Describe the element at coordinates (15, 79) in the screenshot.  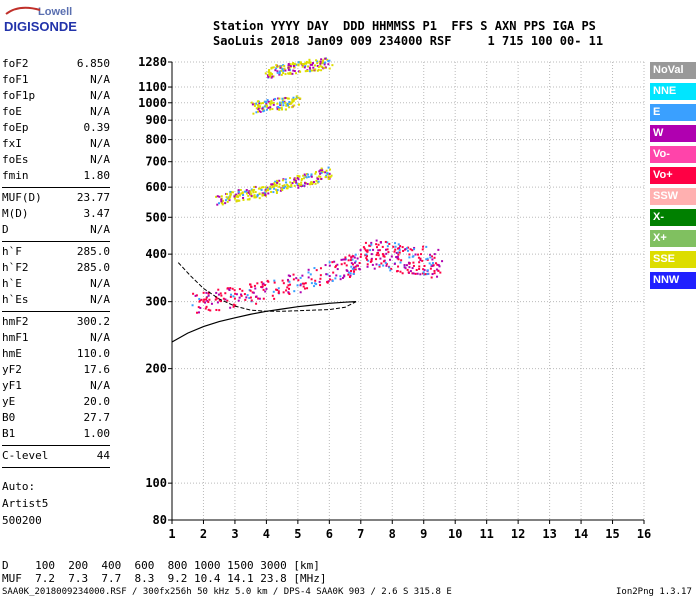
I see `param-key: foF1` at that location.